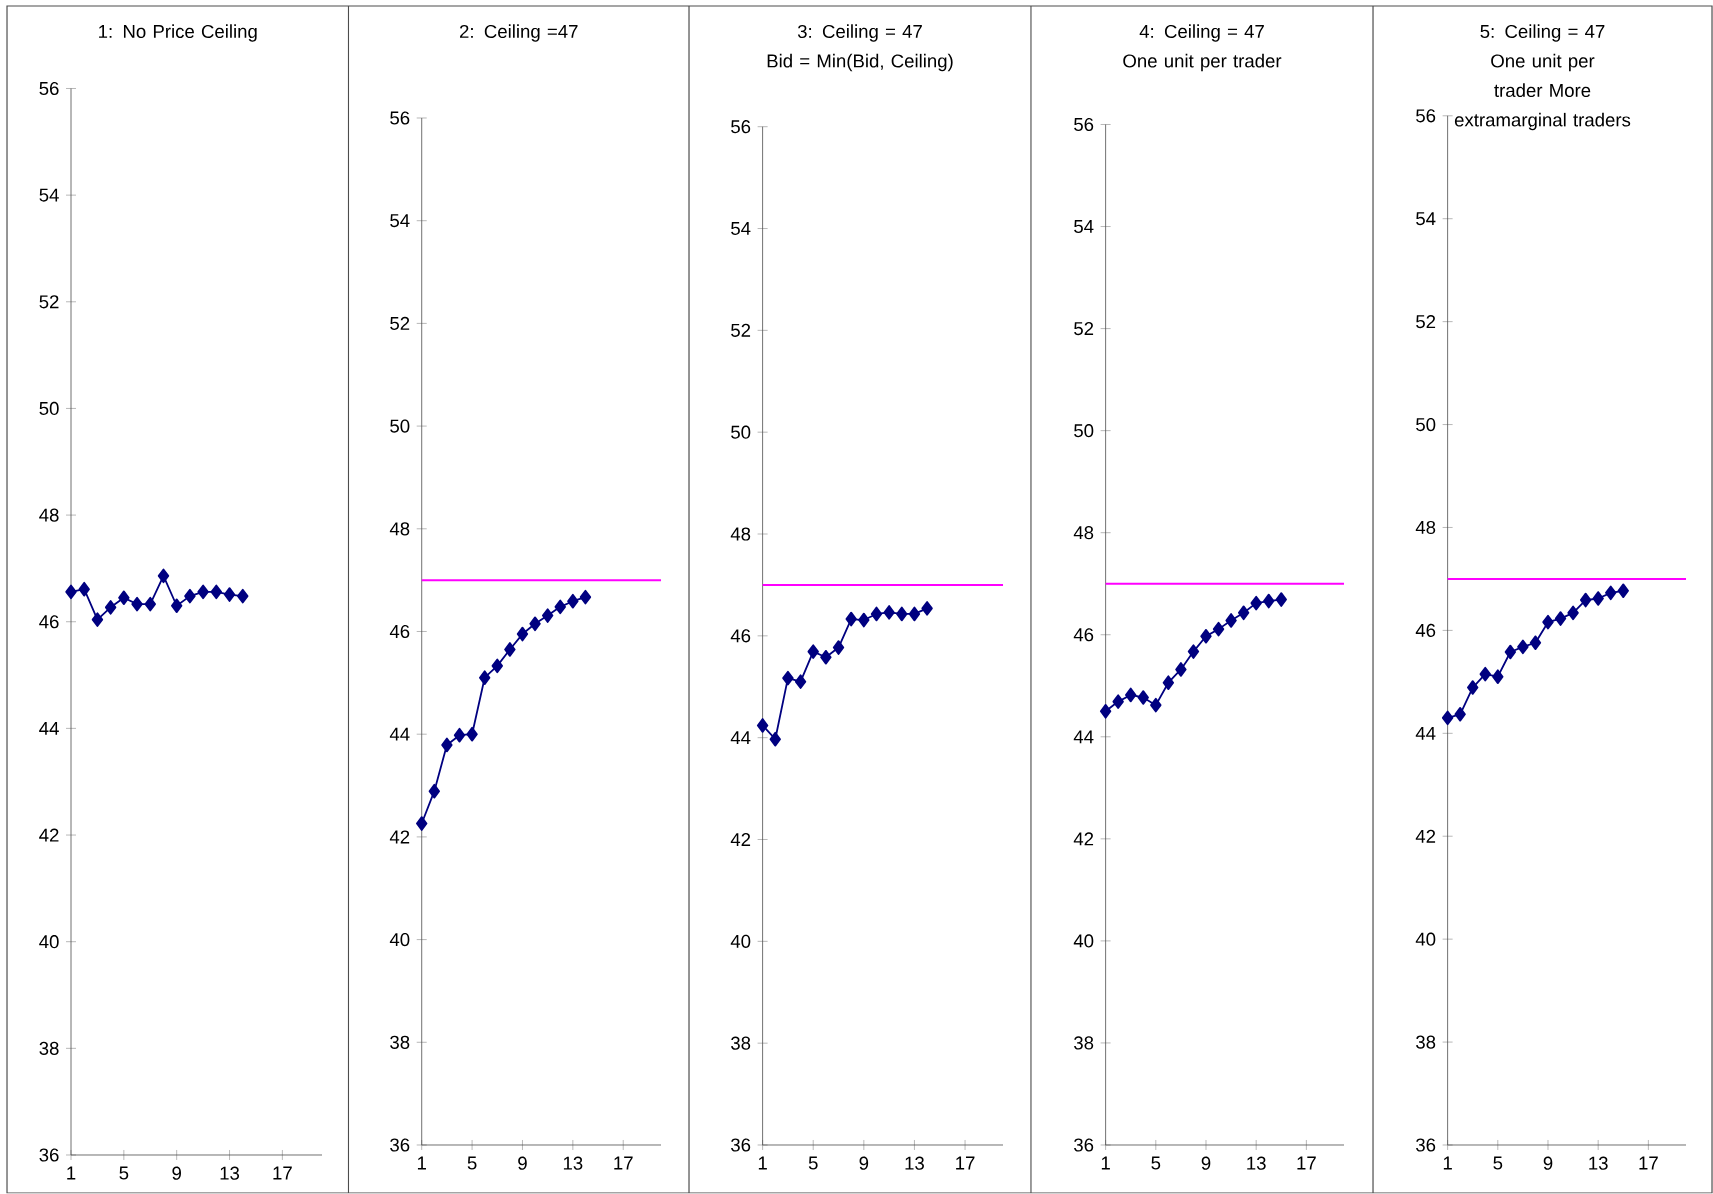 The height and width of the screenshot is (1194, 1713). What do you see at coordinates (1201, 33) in the screenshot?
I see `chart-title: 4: Ceiling = 47` at bounding box center [1201, 33].